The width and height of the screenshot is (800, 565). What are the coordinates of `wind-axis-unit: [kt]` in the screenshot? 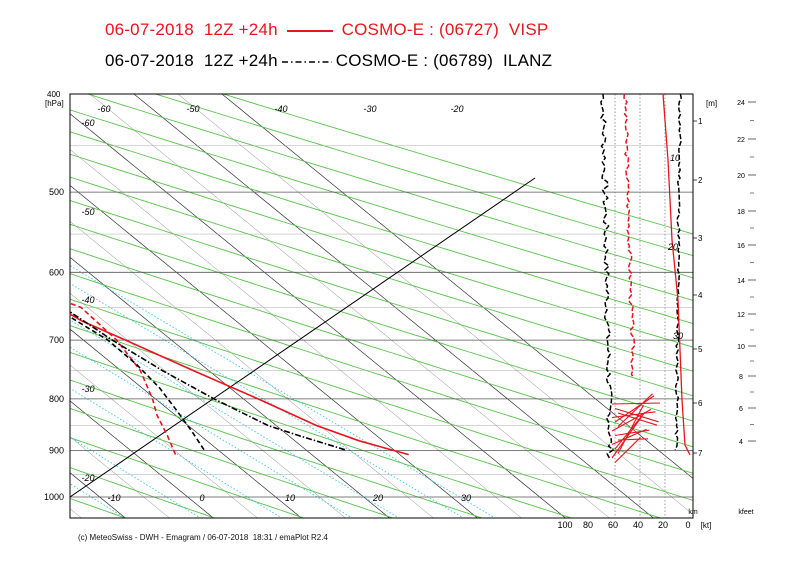 It's located at (706, 525).